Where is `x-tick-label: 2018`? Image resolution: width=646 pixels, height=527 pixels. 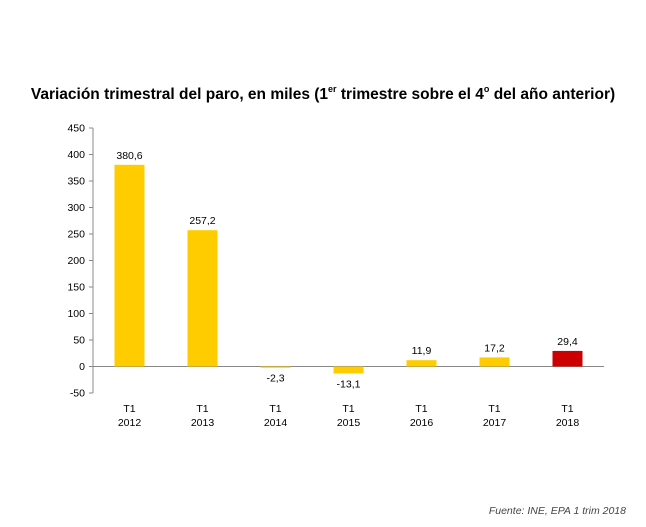
x-tick-label: 2018 is located at coordinates (568, 423).